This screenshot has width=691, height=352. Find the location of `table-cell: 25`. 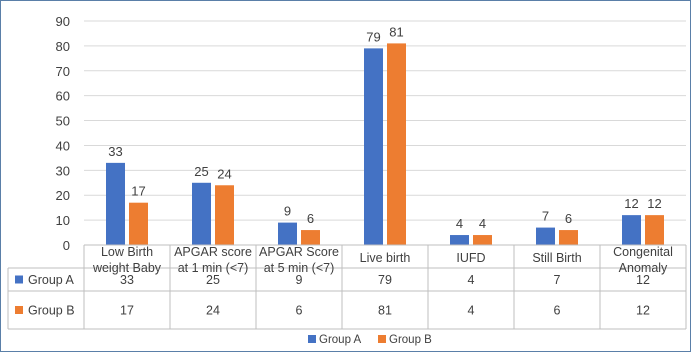

table-cell: 25 is located at coordinates (213, 280).